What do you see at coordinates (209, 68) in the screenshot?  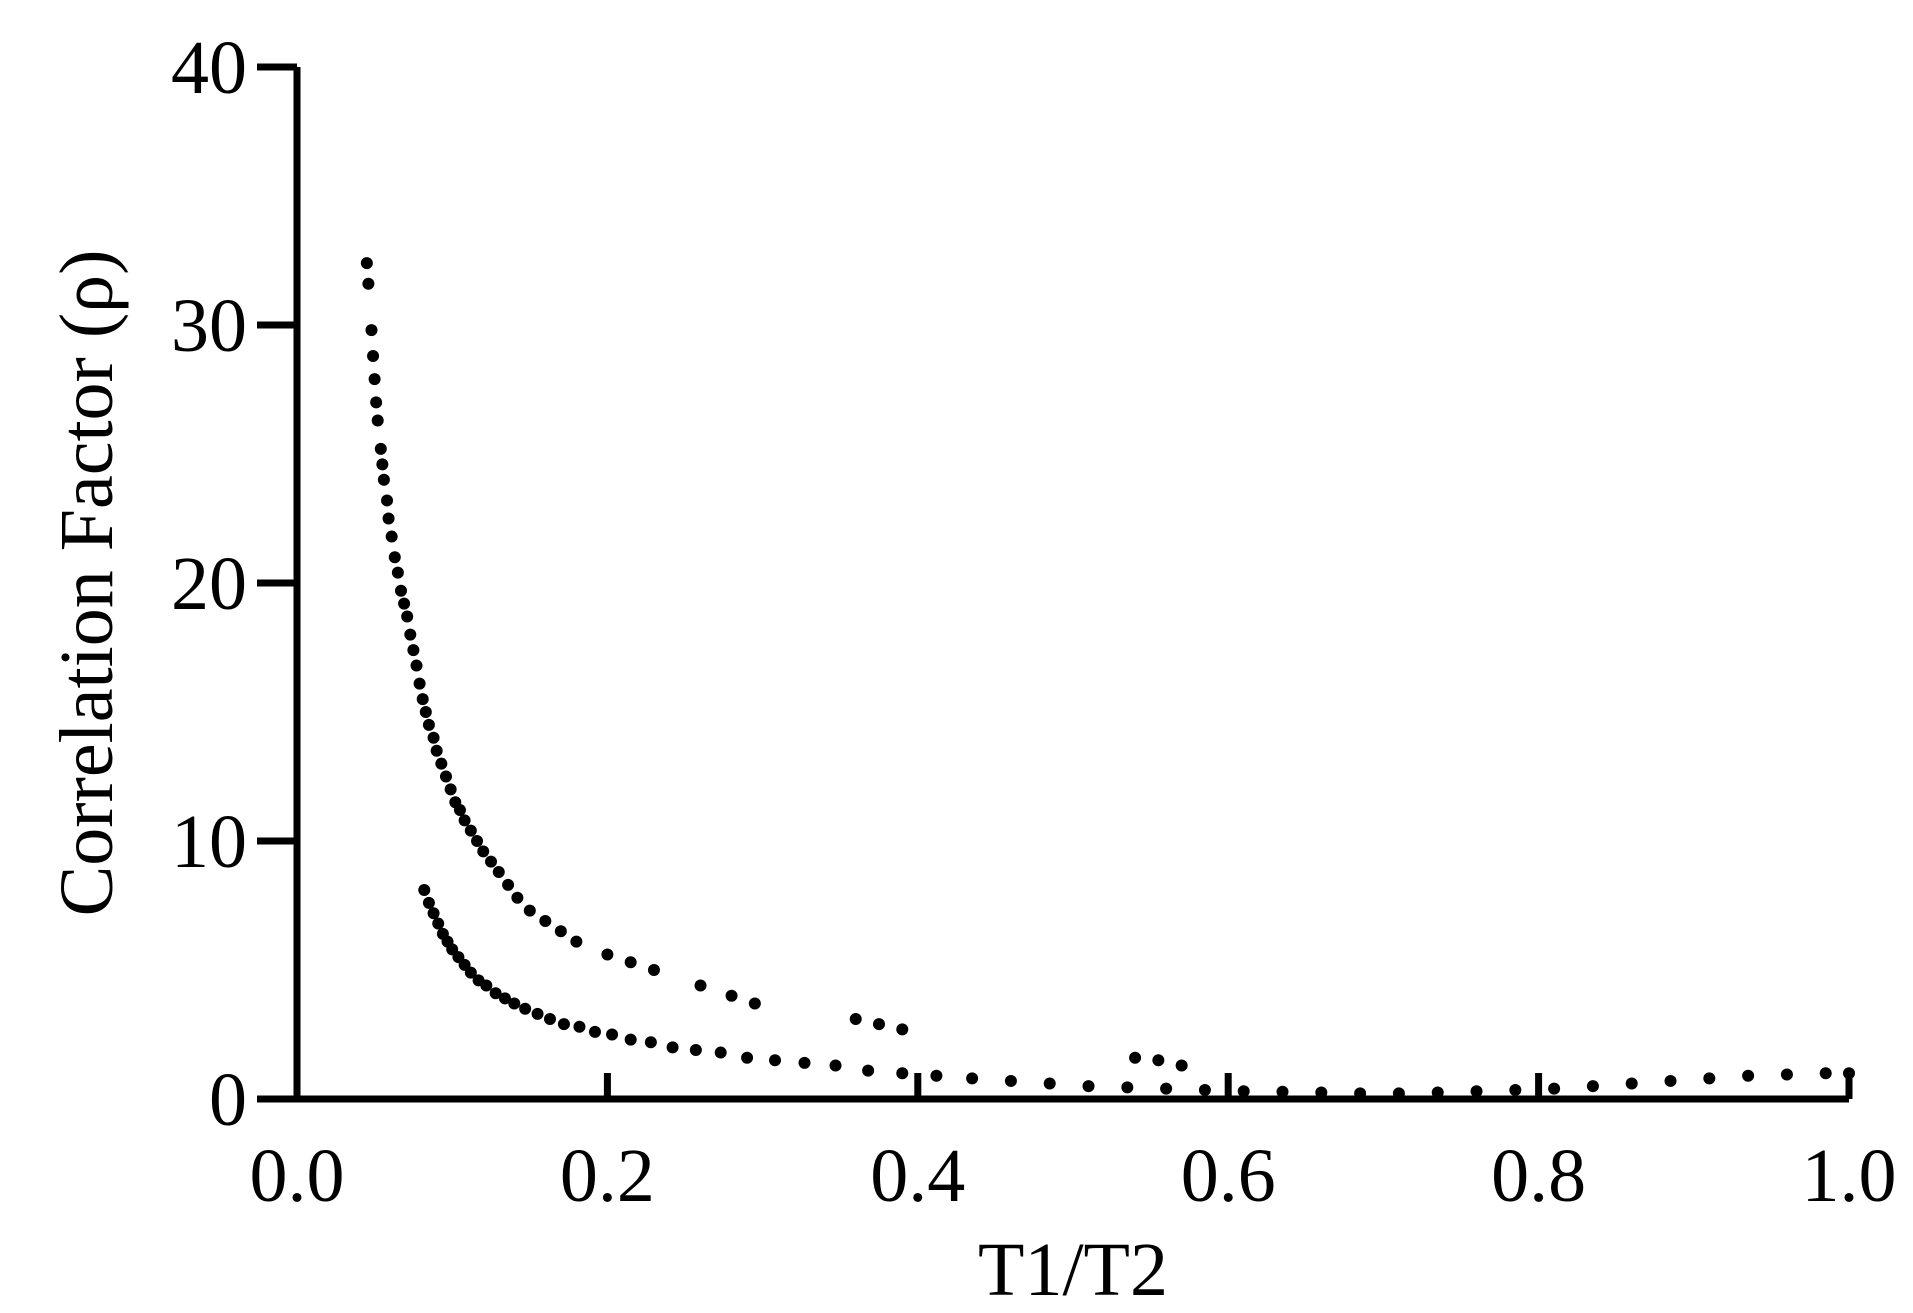 I see `y-tick-label-40: 40` at bounding box center [209, 68].